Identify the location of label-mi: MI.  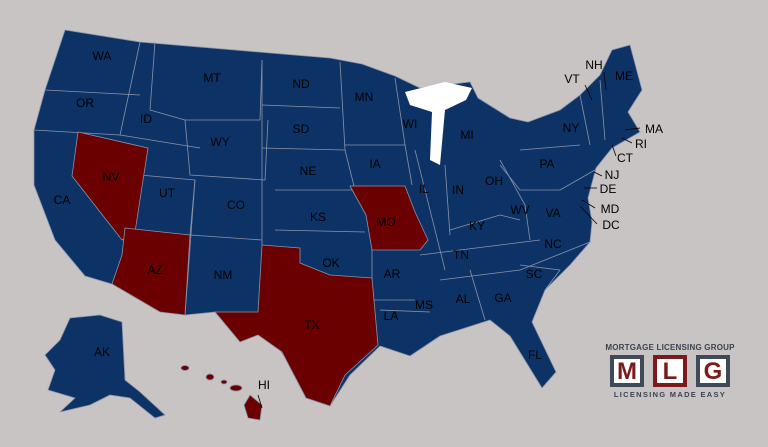
(466, 135).